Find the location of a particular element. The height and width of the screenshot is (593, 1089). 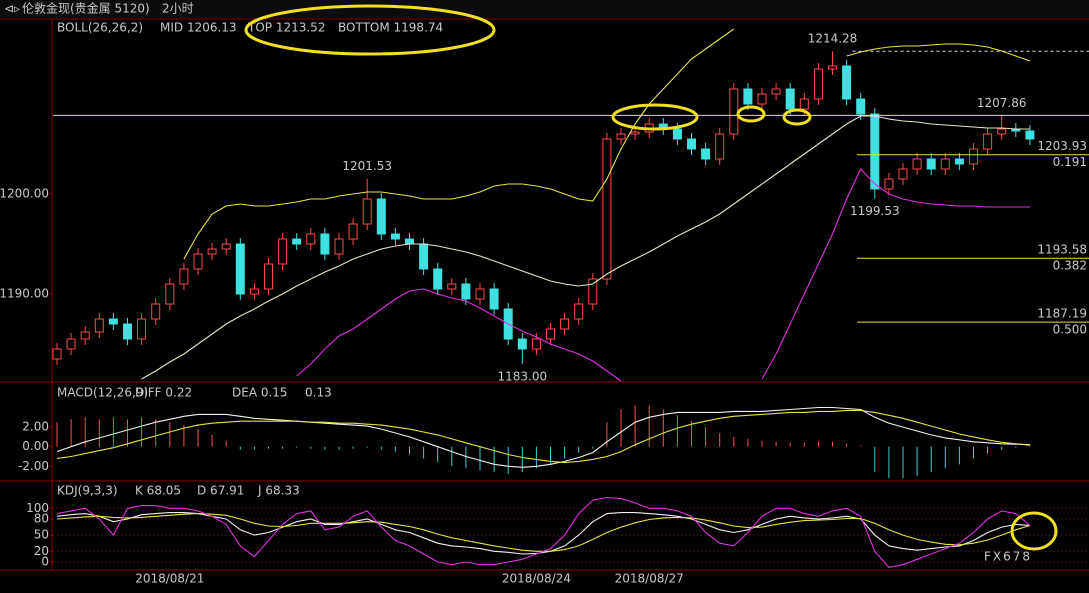

fib-ratio: 0.191 is located at coordinates (1070, 162).